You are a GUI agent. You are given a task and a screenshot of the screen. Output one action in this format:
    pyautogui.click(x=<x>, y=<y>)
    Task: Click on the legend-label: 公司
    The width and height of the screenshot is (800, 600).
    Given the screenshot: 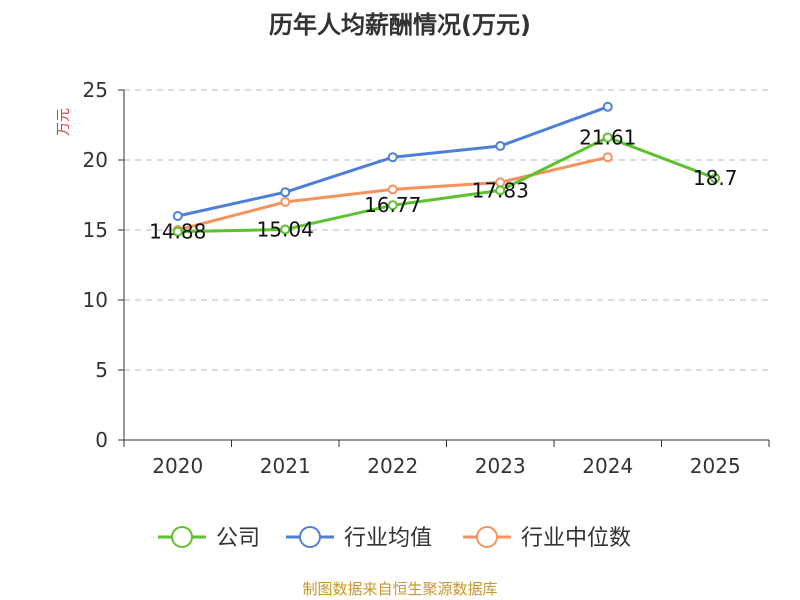 What is the action you would take?
    pyautogui.click(x=238, y=538)
    